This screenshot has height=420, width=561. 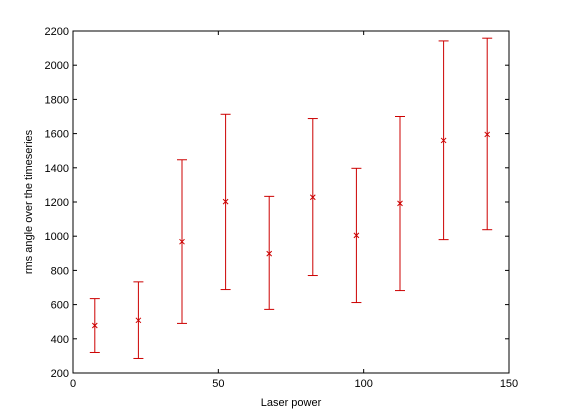 I want to click on x-tick-label: 50, so click(x=218, y=384).